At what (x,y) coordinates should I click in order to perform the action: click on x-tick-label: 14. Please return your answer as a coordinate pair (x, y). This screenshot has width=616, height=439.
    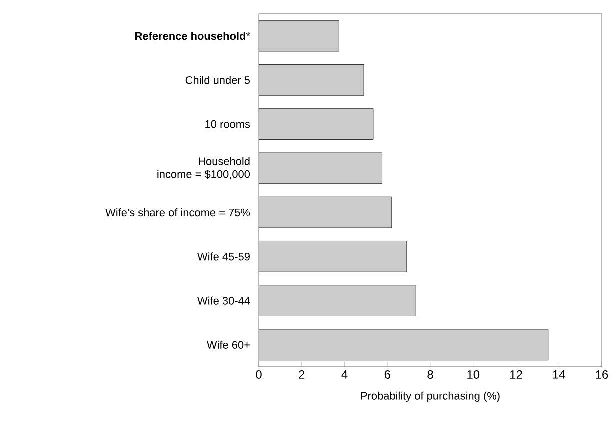
    Looking at the image, I should click on (559, 374).